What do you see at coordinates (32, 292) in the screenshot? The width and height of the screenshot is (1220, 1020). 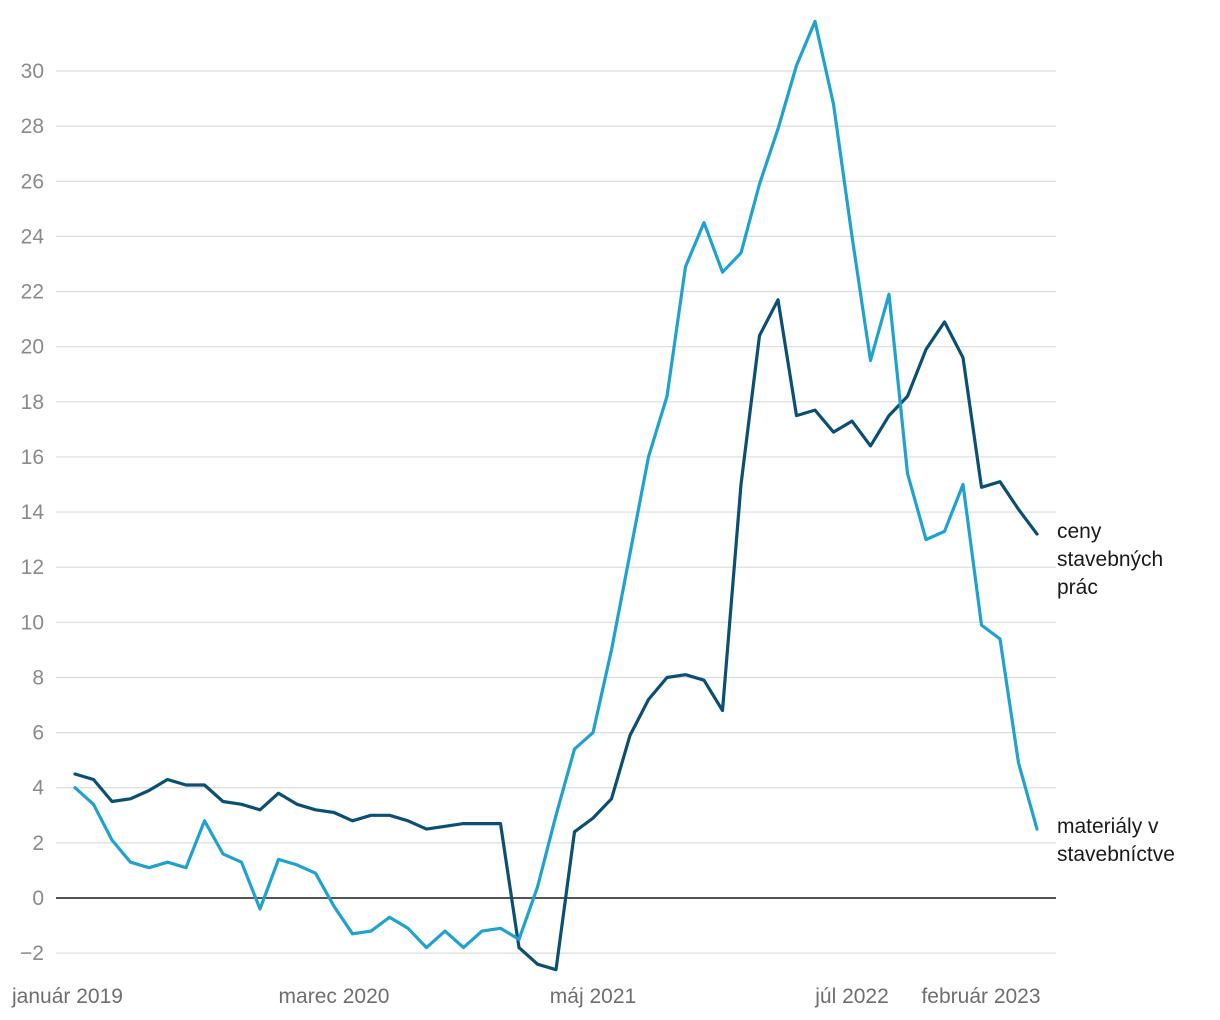 I see `y-tick-label: 22` at bounding box center [32, 292].